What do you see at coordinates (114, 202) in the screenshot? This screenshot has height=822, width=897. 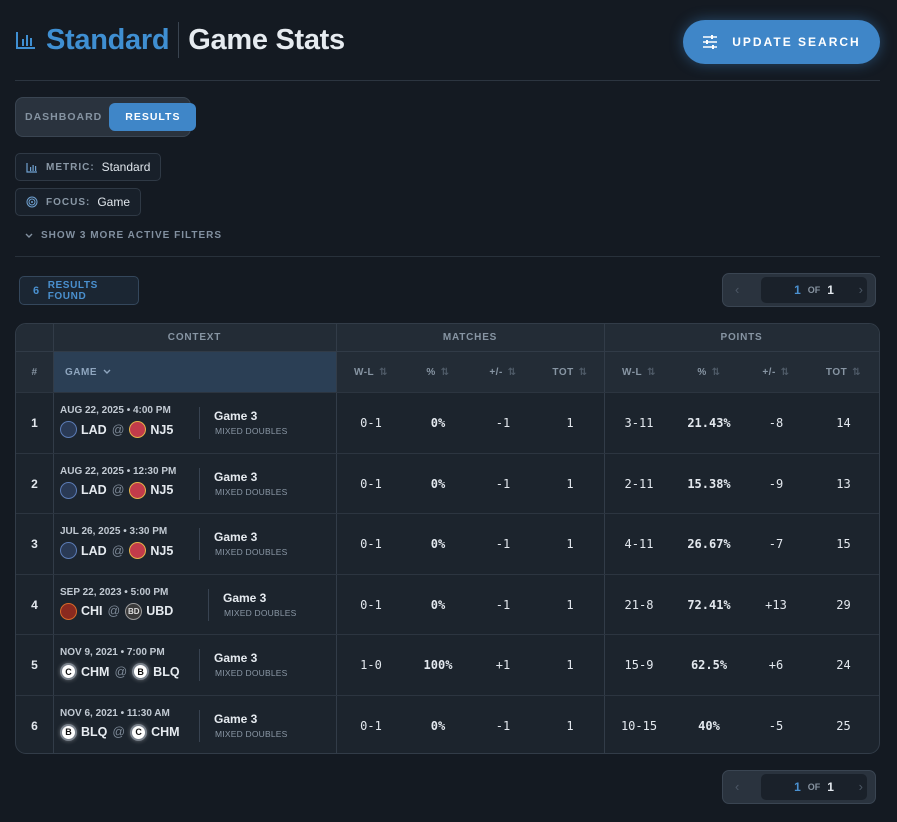 I see `focus-filter-value: Game` at bounding box center [114, 202].